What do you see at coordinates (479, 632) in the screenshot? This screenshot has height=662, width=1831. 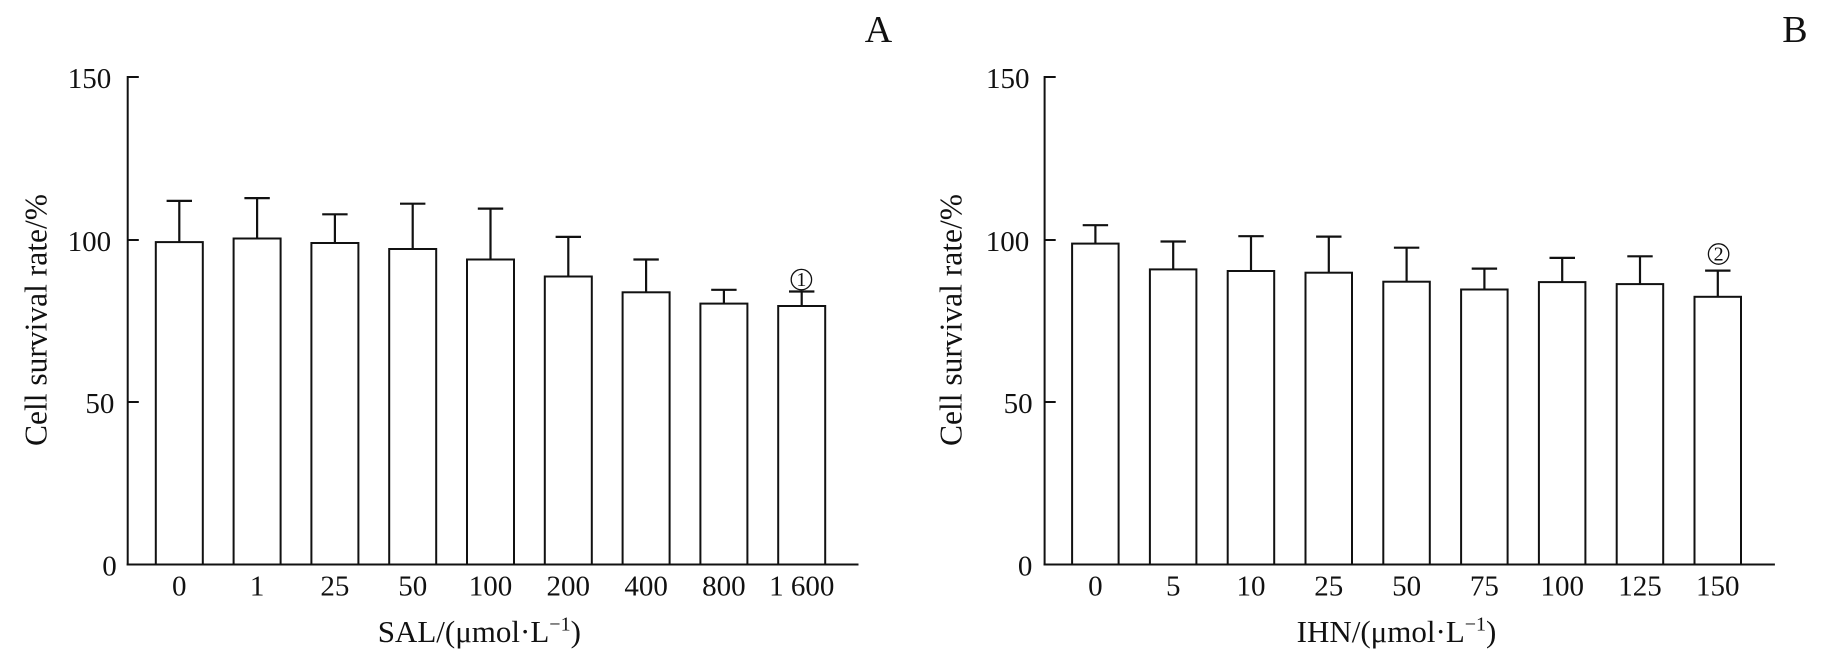 I see `svg-text: SAL/(μmol·L−1)` at bounding box center [479, 632].